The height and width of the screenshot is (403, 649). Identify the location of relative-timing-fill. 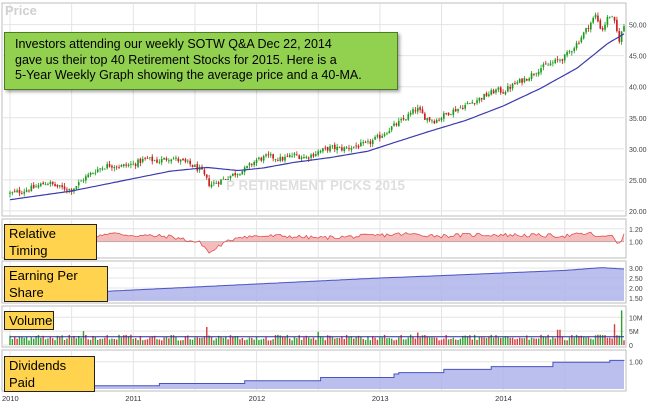
(317, 243).